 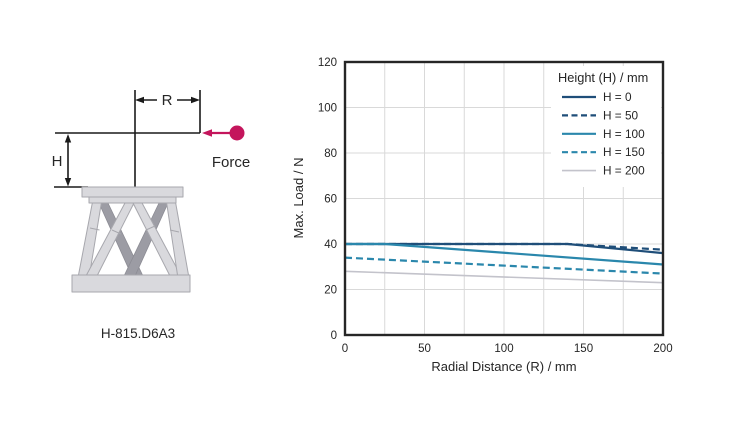 I want to click on h-arrowhead-down-icon, so click(x=68, y=182).